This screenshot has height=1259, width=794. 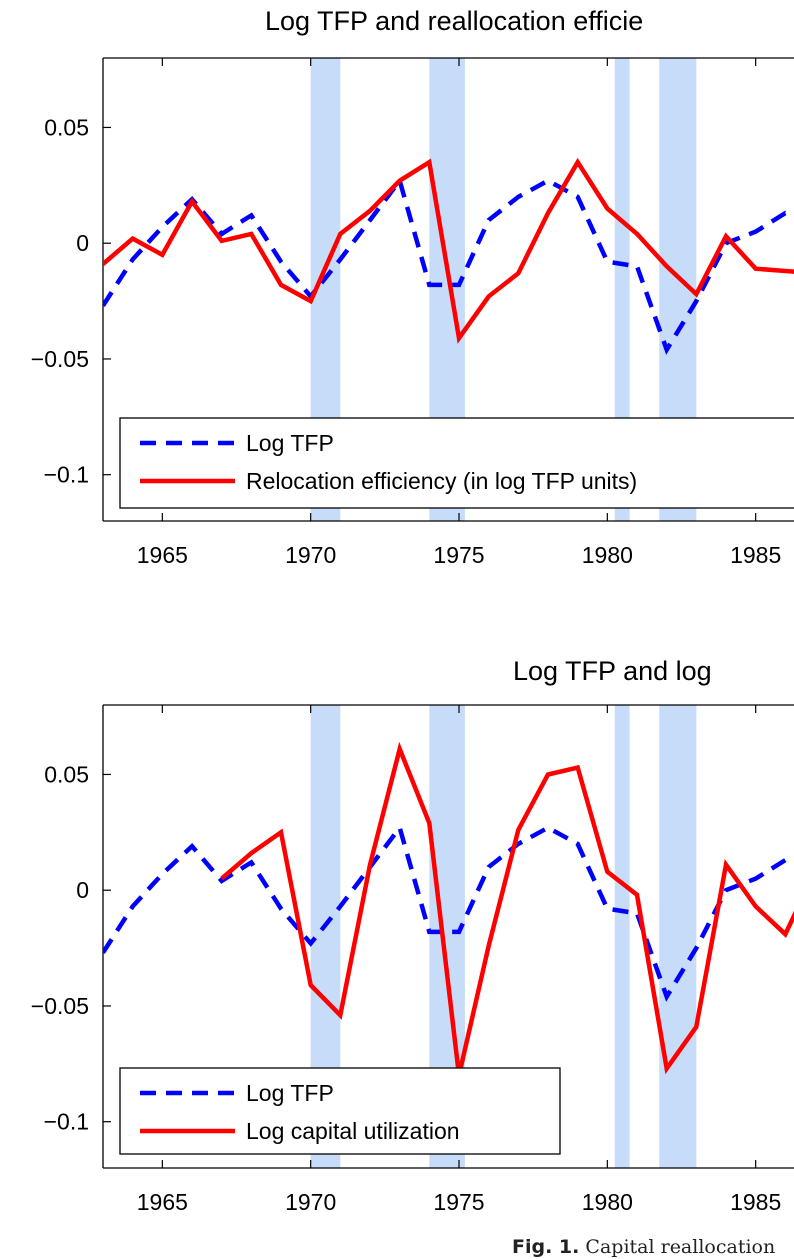 I want to click on series-line-solid, so click(x=448, y=250).